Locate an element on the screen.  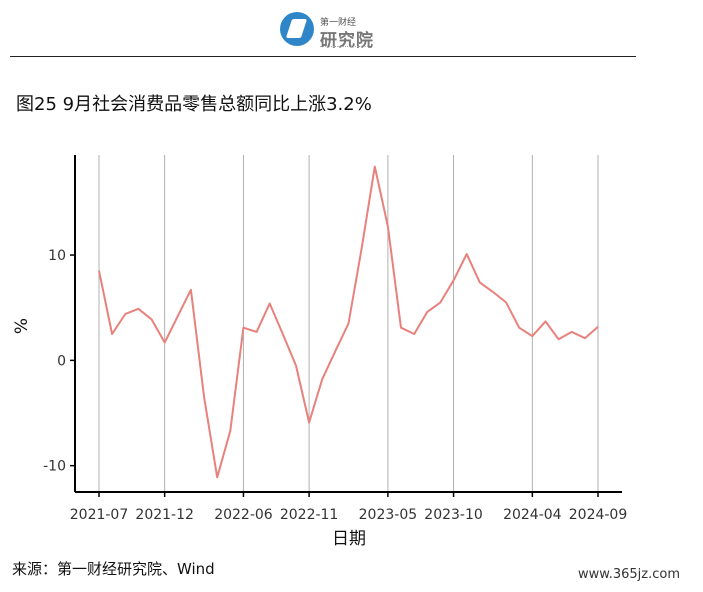
y-tick-label: -10 is located at coordinates (54, 467).